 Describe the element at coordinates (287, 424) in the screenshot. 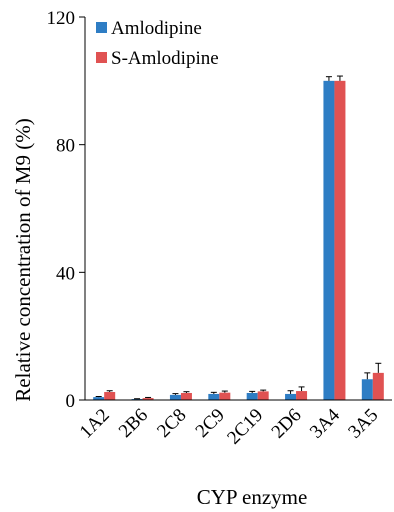

I see `x-tick-label: 2D6` at that location.